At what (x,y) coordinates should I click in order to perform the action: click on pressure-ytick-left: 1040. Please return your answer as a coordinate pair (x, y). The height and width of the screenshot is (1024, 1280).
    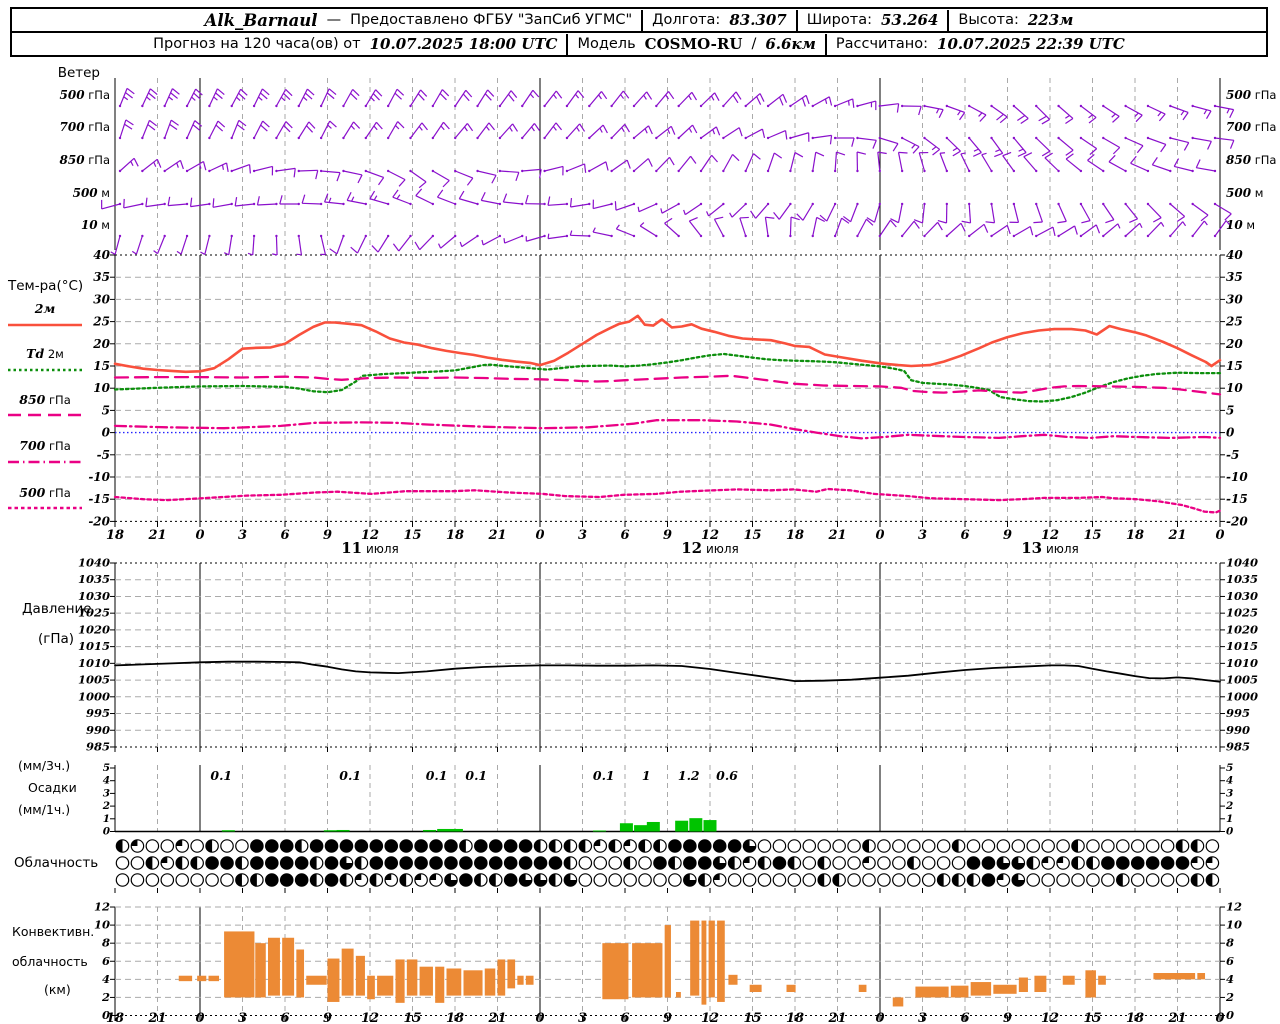
    Looking at the image, I should click on (94, 563).